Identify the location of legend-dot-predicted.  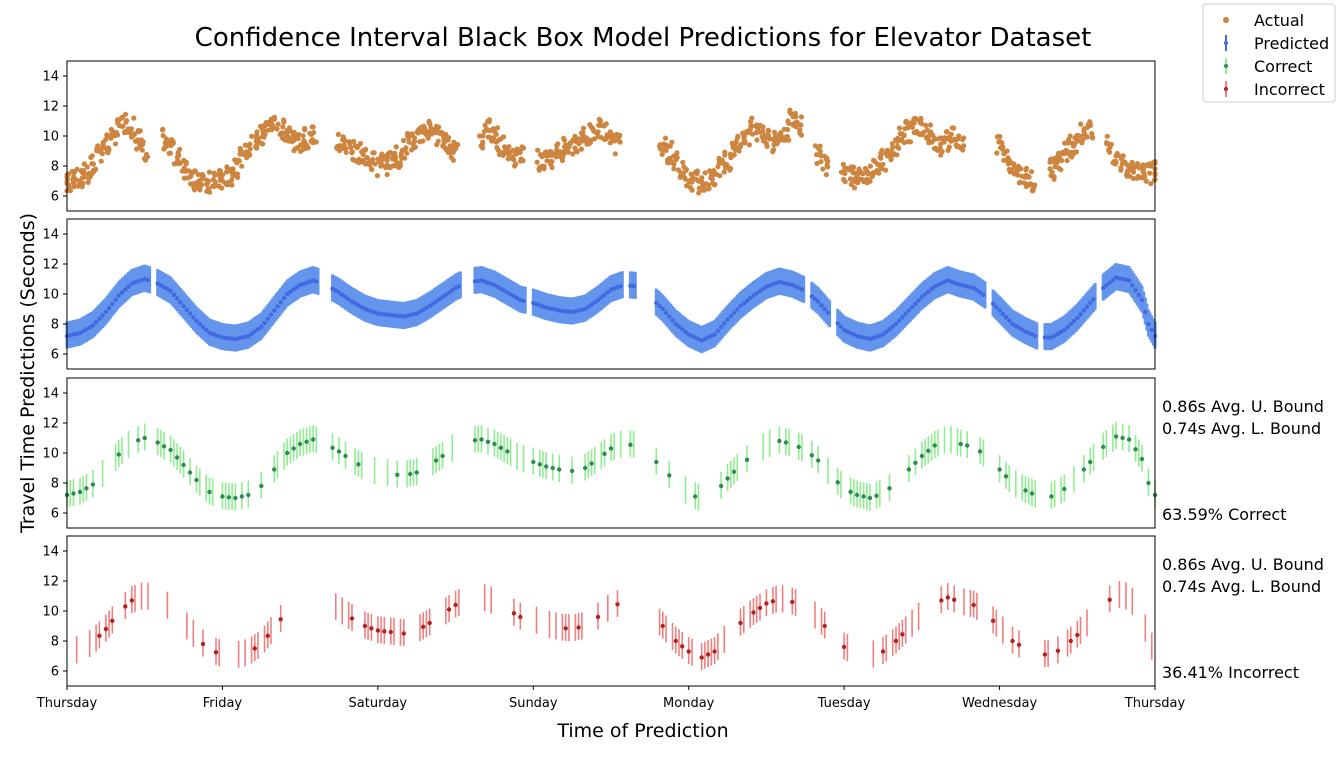
(1226, 43).